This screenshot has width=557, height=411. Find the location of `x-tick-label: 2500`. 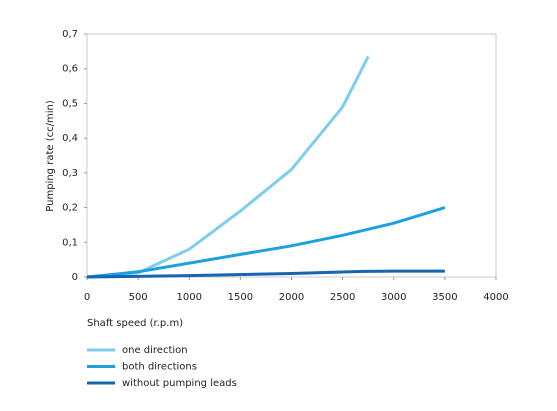

x-tick-label: 2500 is located at coordinates (342, 297).